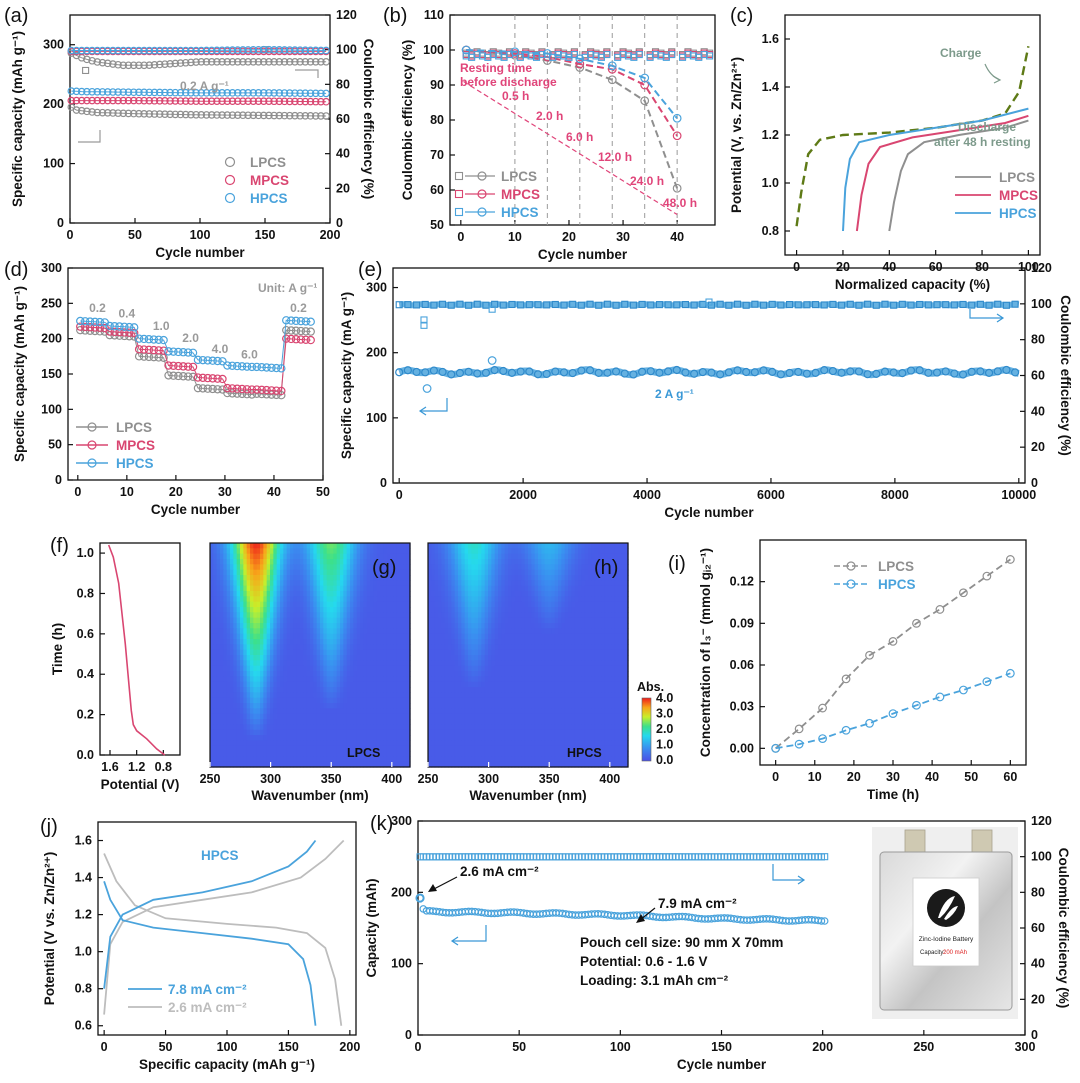 Image resolution: width=1080 pixels, height=1083 pixels. I want to click on charge-pointer, so click(992, 72).